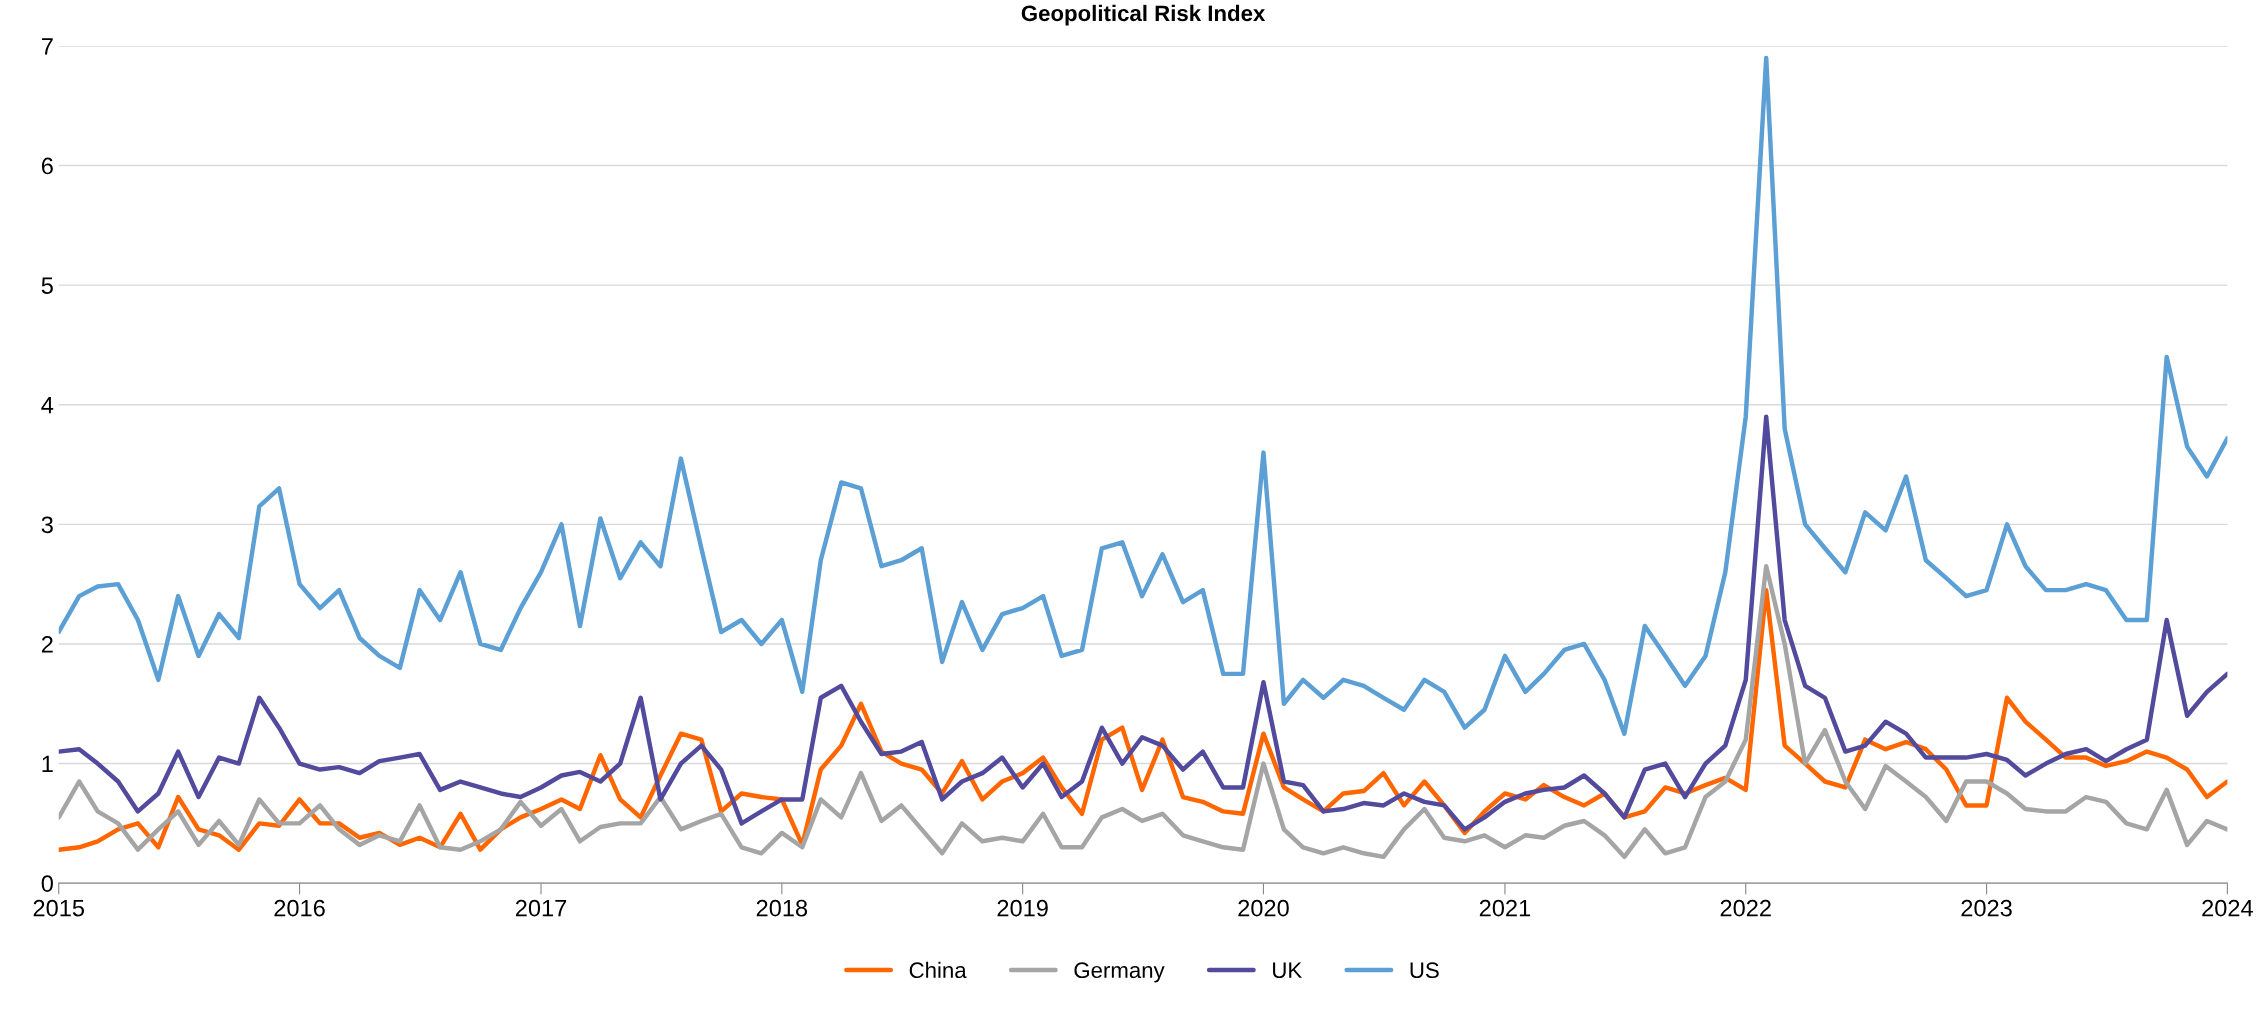  I want to click on legend-label: Germany, so click(1119, 972).